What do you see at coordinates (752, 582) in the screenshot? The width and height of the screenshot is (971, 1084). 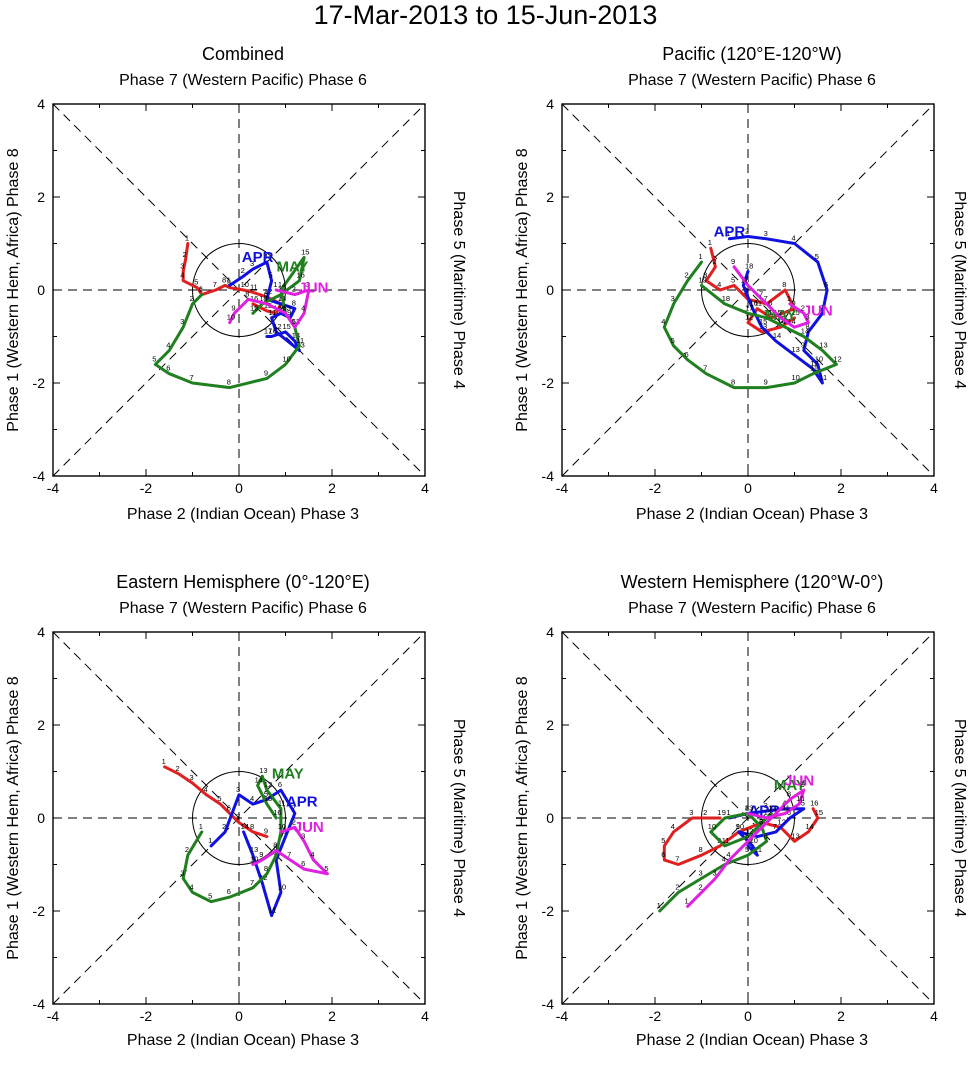 I see `panel-title: Western Hemisphere (120°W-0°)` at bounding box center [752, 582].